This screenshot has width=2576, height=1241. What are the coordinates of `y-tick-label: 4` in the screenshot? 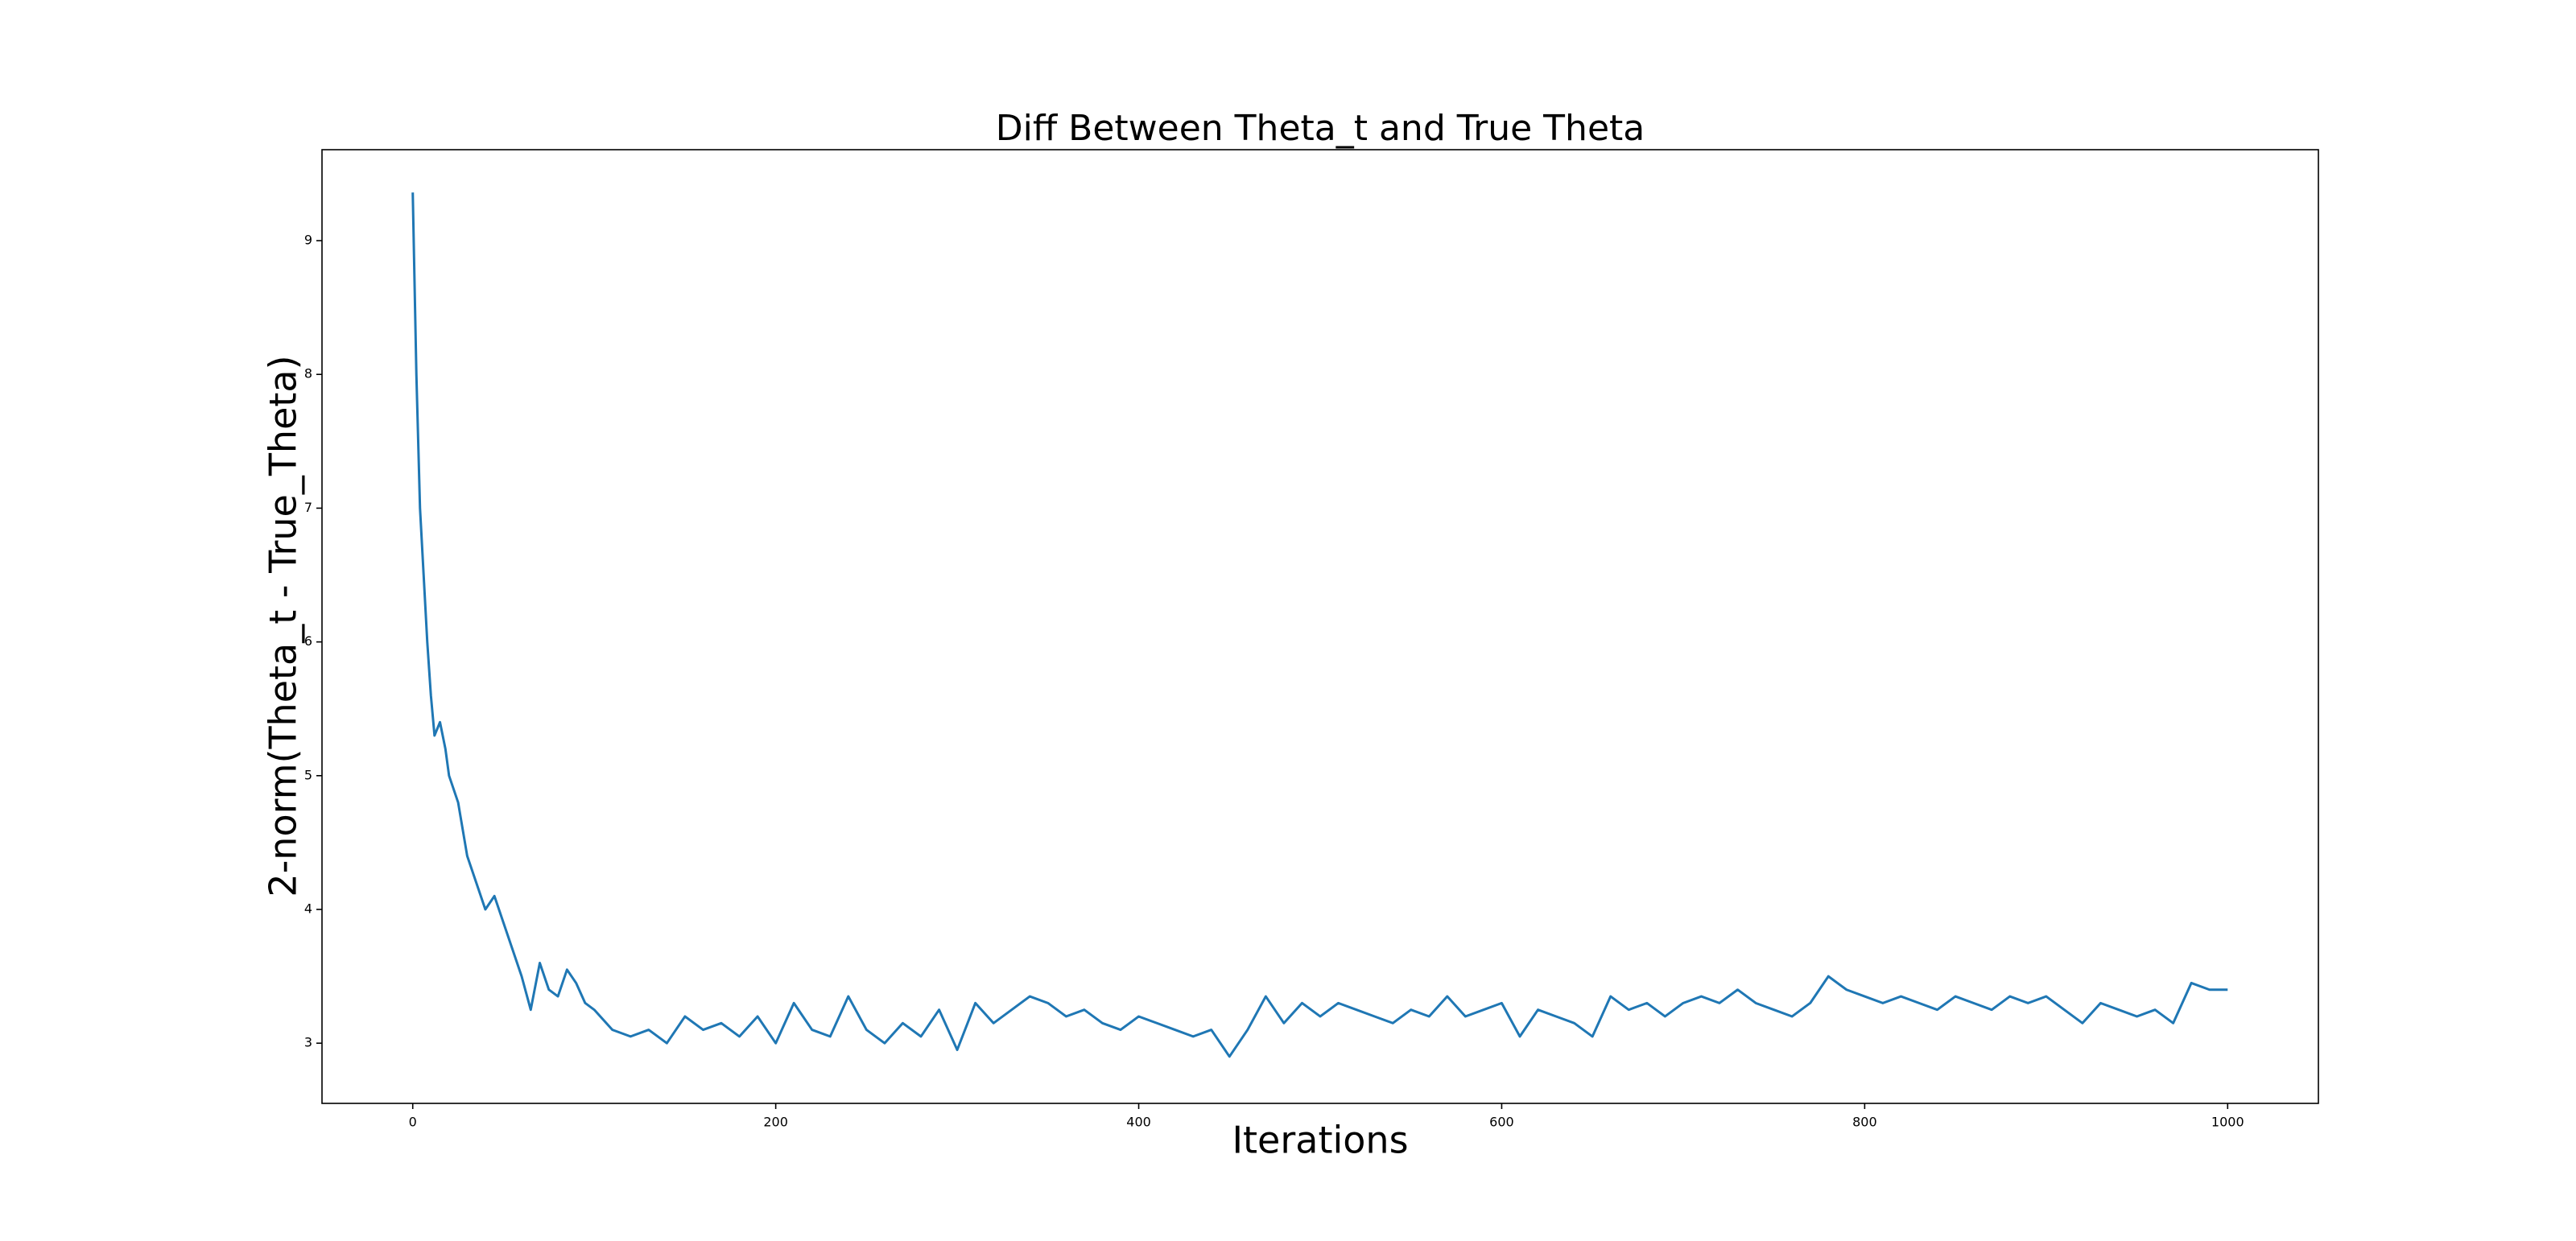 It's located at (308, 909).